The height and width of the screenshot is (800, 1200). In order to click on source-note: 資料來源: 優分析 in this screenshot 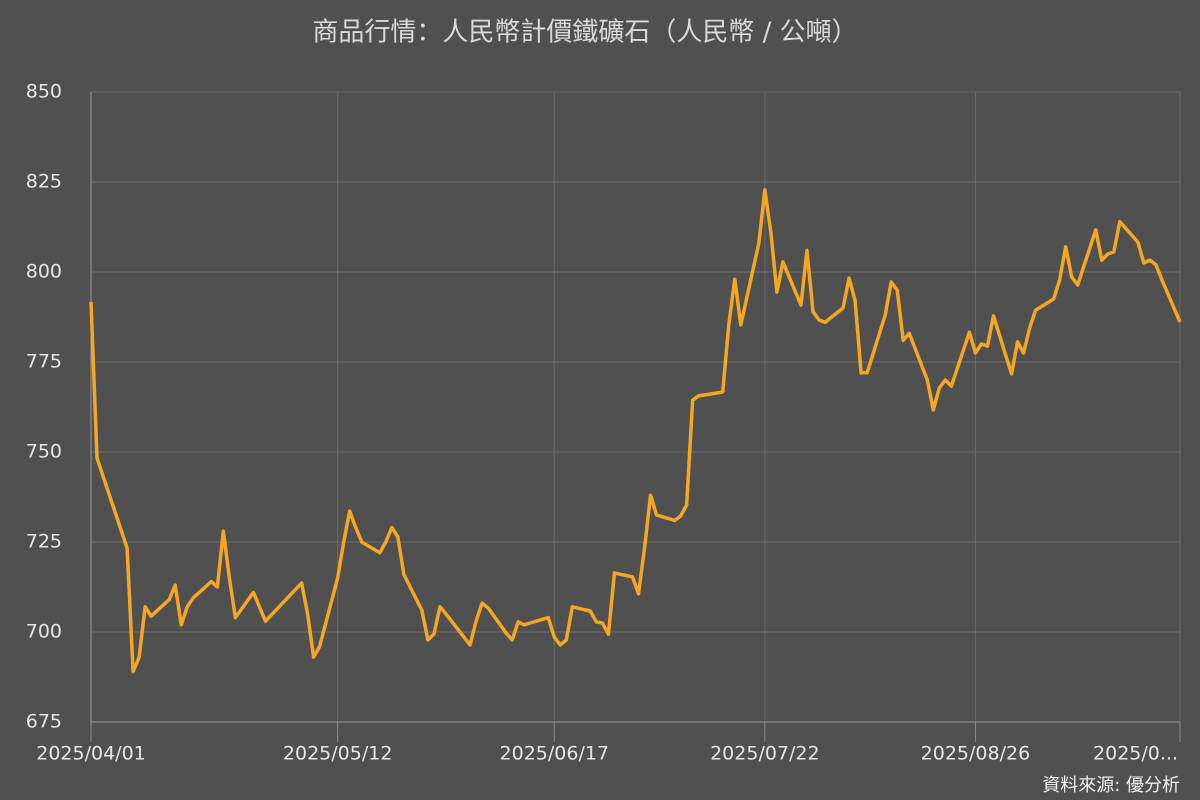, I will do `click(1111, 785)`.